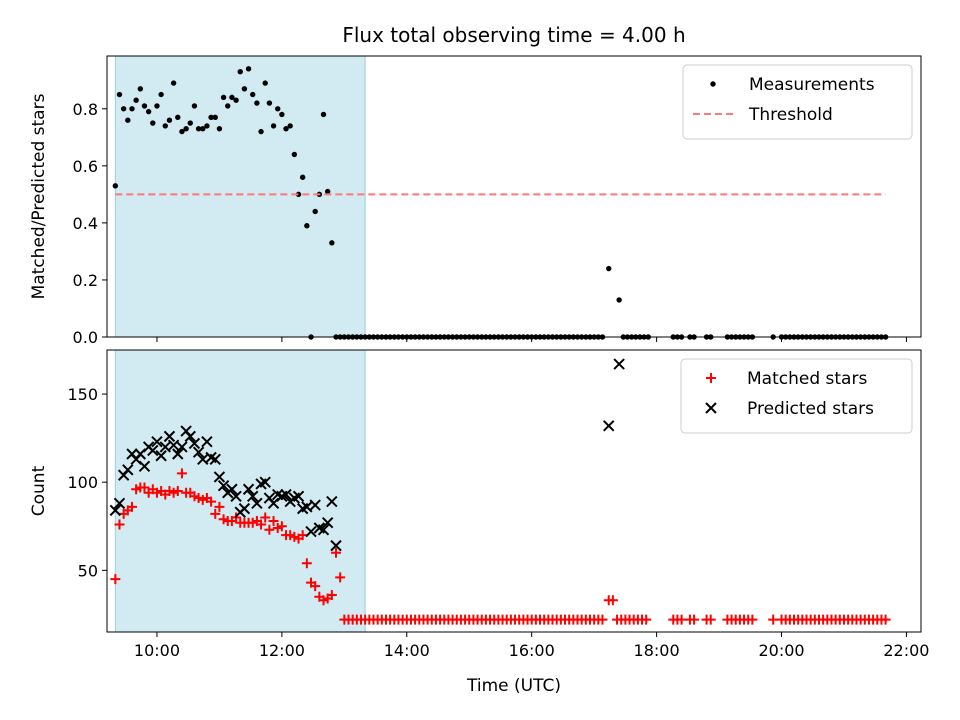  What do you see at coordinates (88, 570) in the screenshot?
I see `y-tick-label: 50` at bounding box center [88, 570].